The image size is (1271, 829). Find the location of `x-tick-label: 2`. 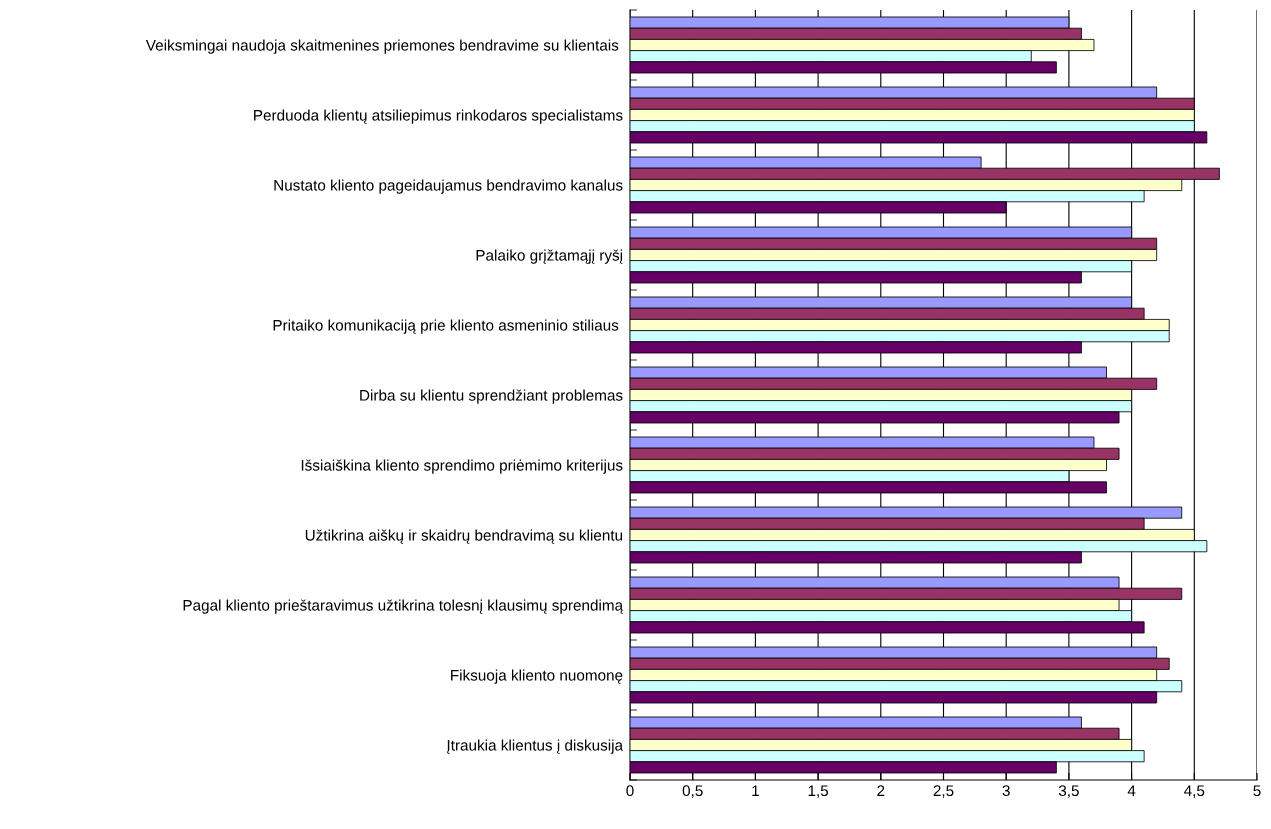

x-tick-label: 2 is located at coordinates (881, 790).